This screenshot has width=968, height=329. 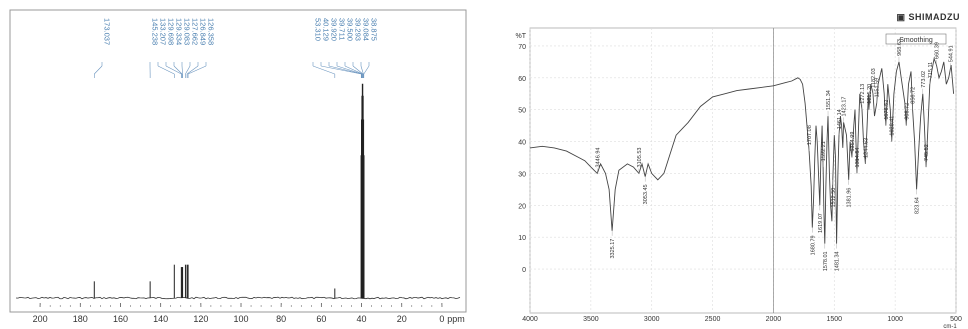 What do you see at coordinates (927, 152) in the screenshot?
I see `ir-peak-label: 745.52` at bounding box center [927, 152].